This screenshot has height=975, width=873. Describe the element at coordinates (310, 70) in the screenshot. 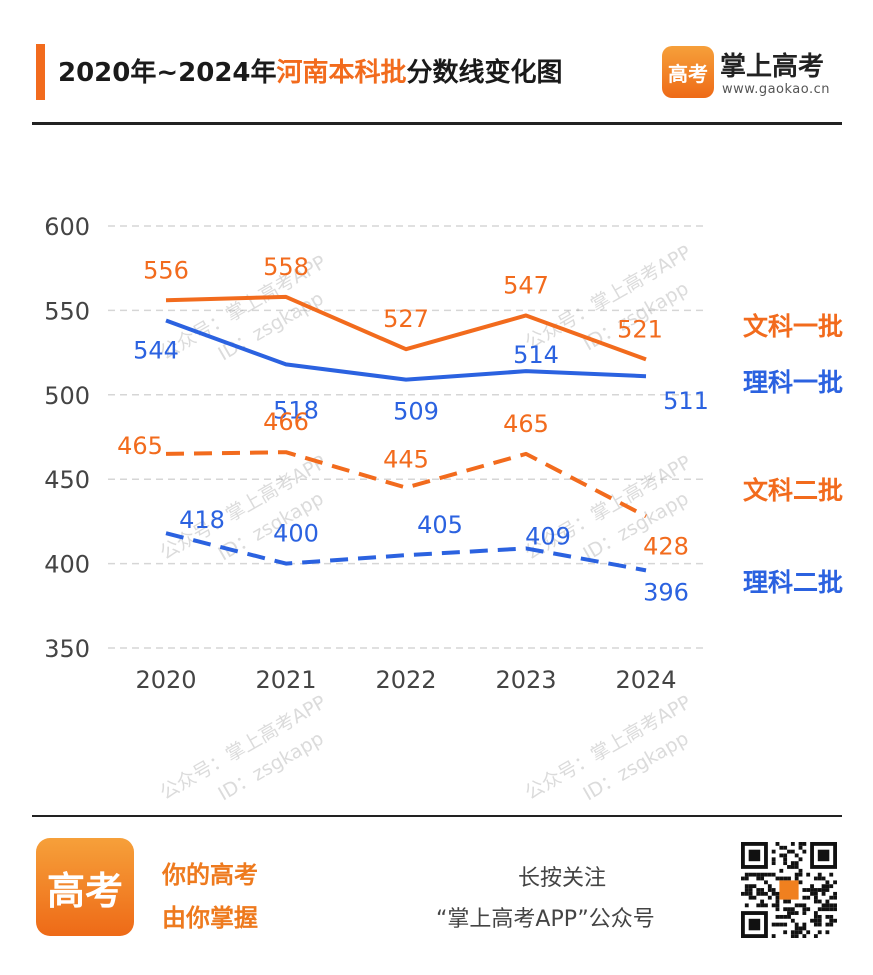

I see `page-title: 2020年~2024年河南本科批分数线变化图` at that location.